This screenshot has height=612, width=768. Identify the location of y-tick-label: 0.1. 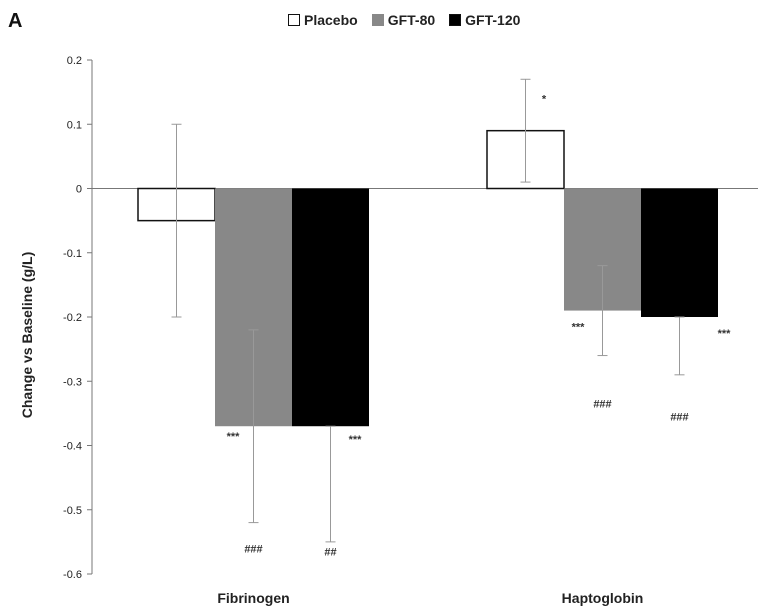
(74, 125).